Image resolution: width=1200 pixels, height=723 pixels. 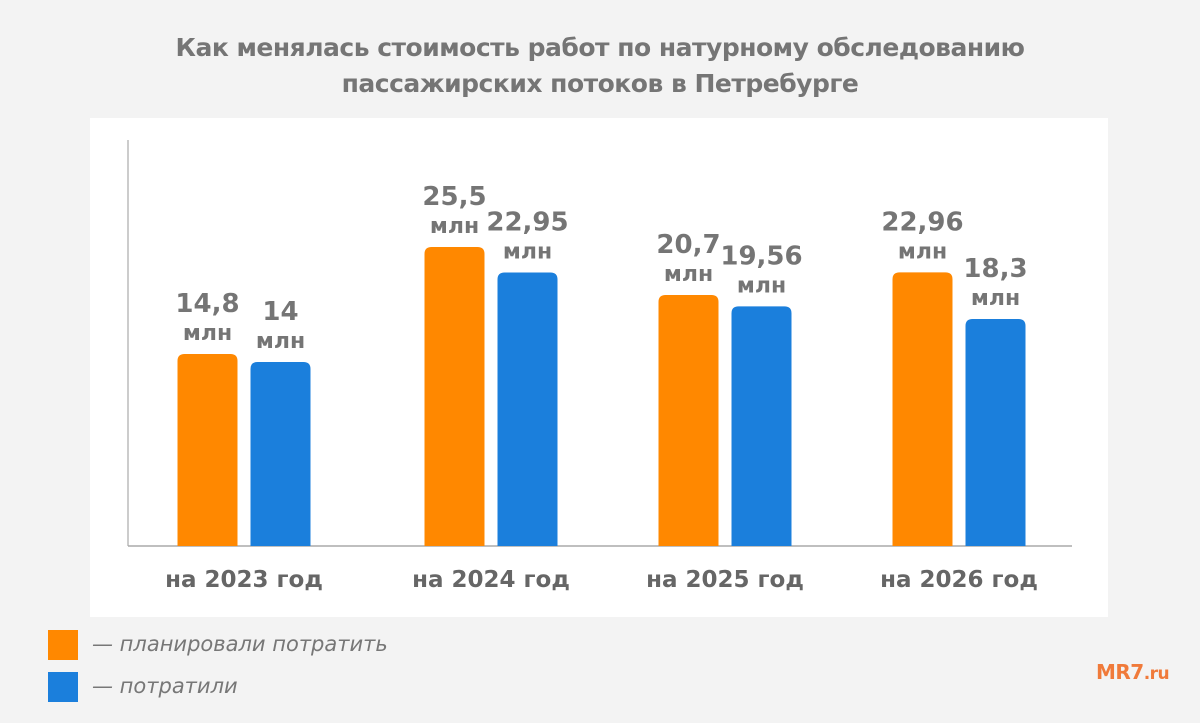 What do you see at coordinates (1156, 674) in the screenshot?
I see `logo-suffix: .ru` at bounding box center [1156, 674].